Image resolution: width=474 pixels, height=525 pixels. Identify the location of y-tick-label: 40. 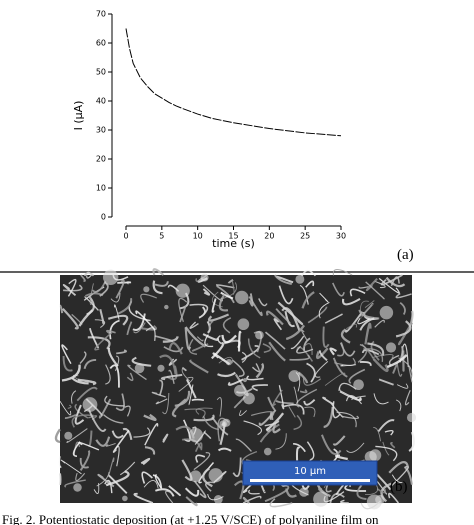
(101, 101).